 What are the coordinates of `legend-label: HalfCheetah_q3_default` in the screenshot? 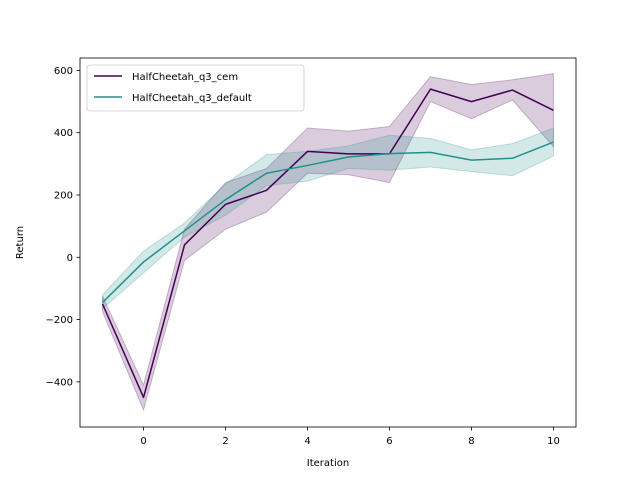 It's located at (192, 98).